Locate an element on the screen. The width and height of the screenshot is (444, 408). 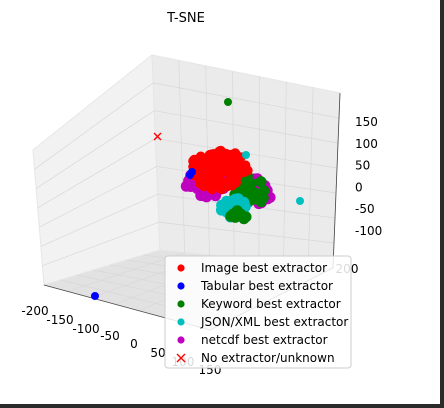
legend-entry: JSON/XML best extractor is located at coordinates (262, 322).